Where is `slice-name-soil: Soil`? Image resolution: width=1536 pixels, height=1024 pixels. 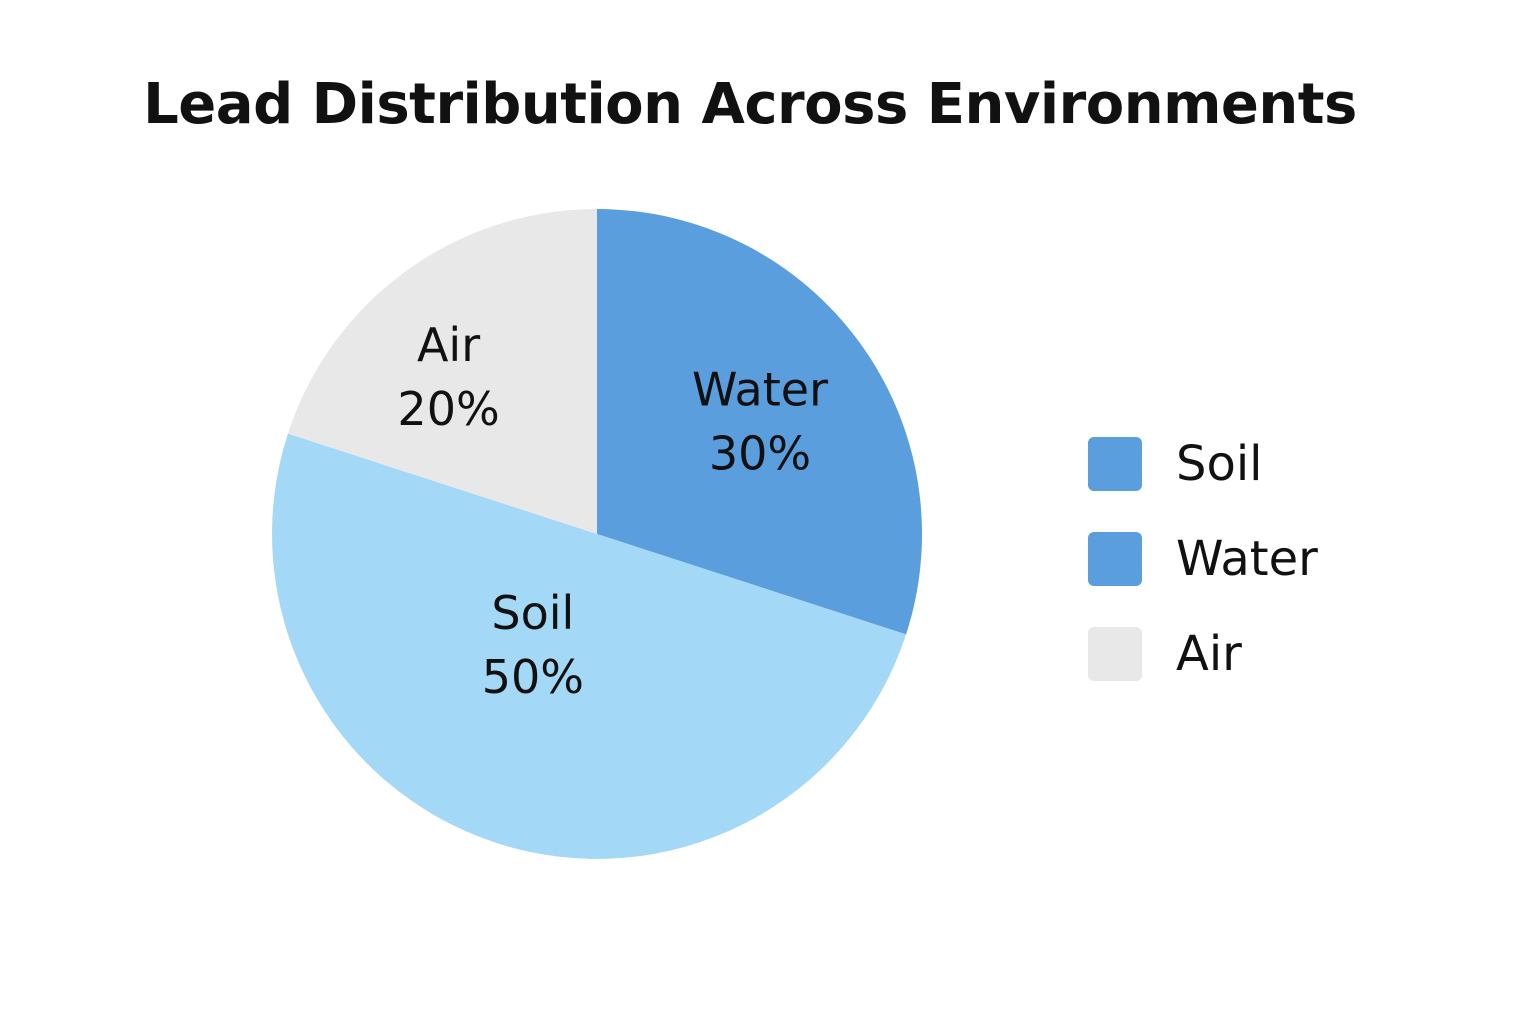
slice-name-soil: Soil is located at coordinates (532, 613).